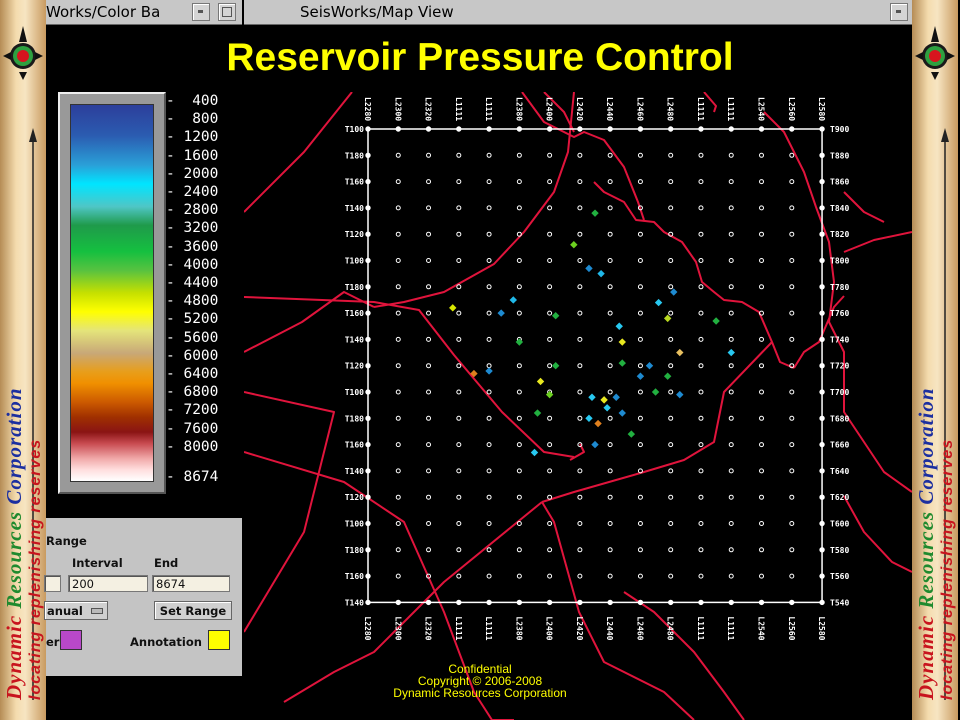  Describe the element at coordinates (52, 583) in the screenshot. I see `start-field` at that location.